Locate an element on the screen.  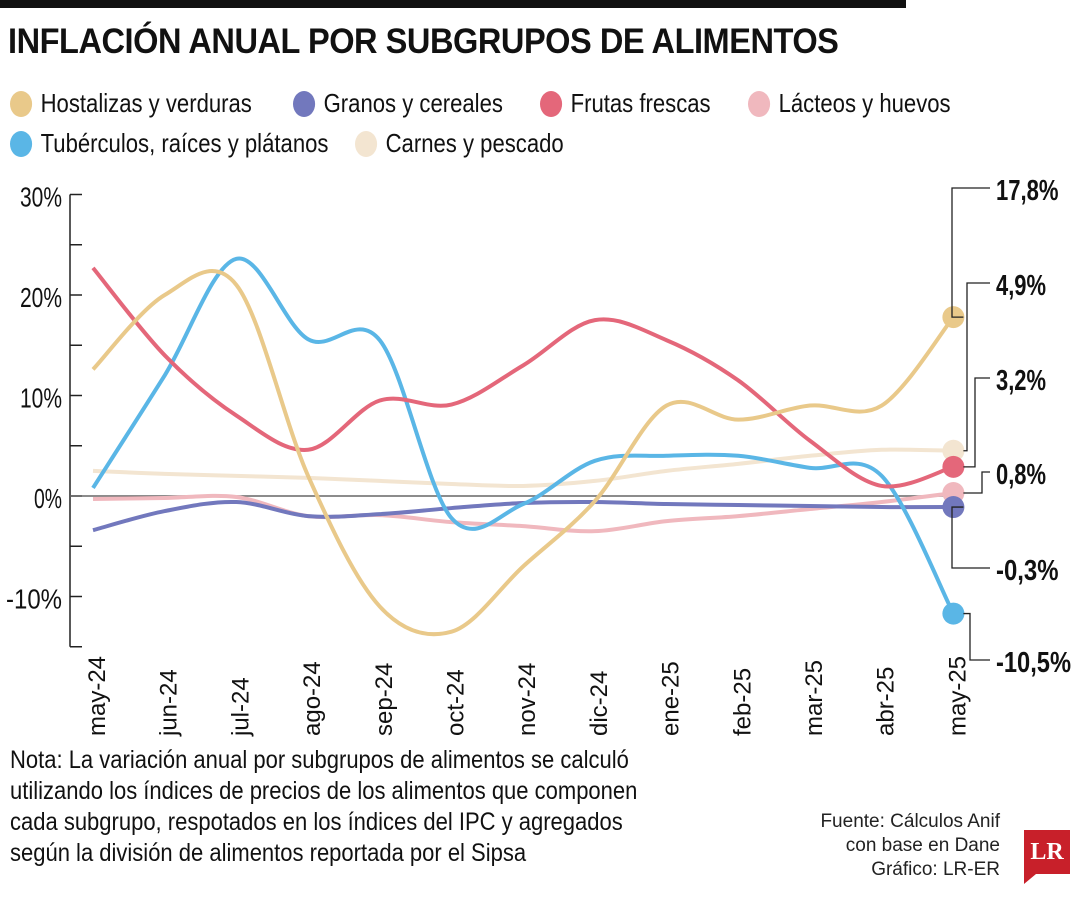
end-value-label: -0,3% is located at coordinates (1027, 571).